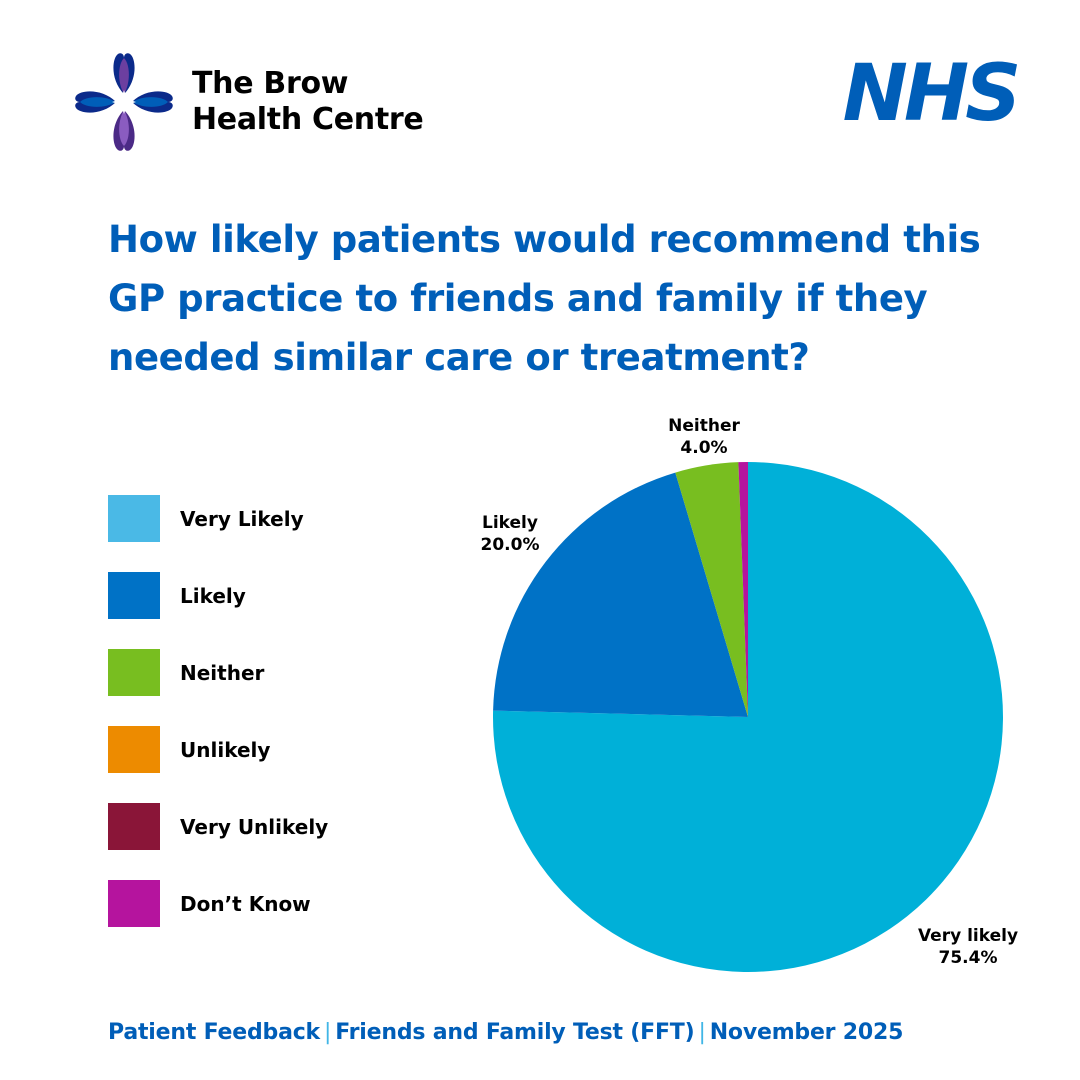  Describe the element at coordinates (459, 357) in the screenshot. I see `title-line3: needed similar care or treatment?` at that location.